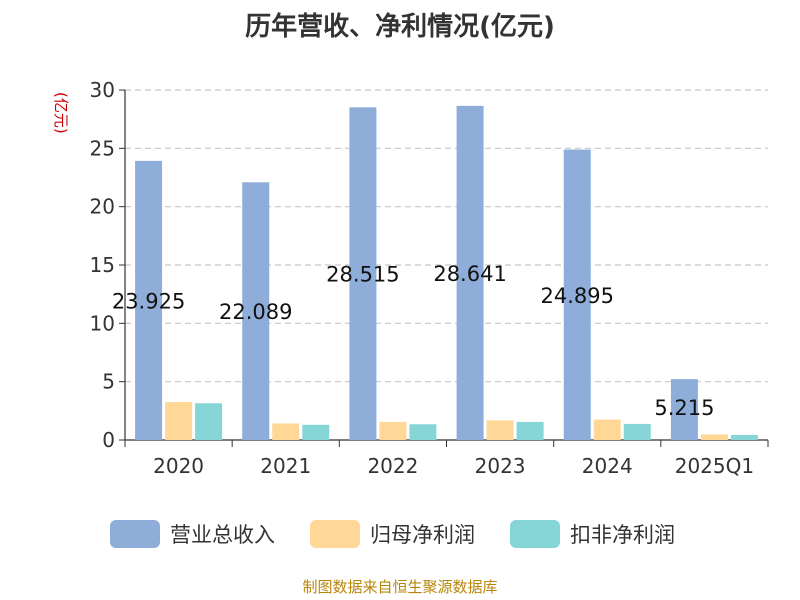 The height and width of the screenshot is (600, 800). I want to click on legend-label: 营业总收入, so click(222, 535).